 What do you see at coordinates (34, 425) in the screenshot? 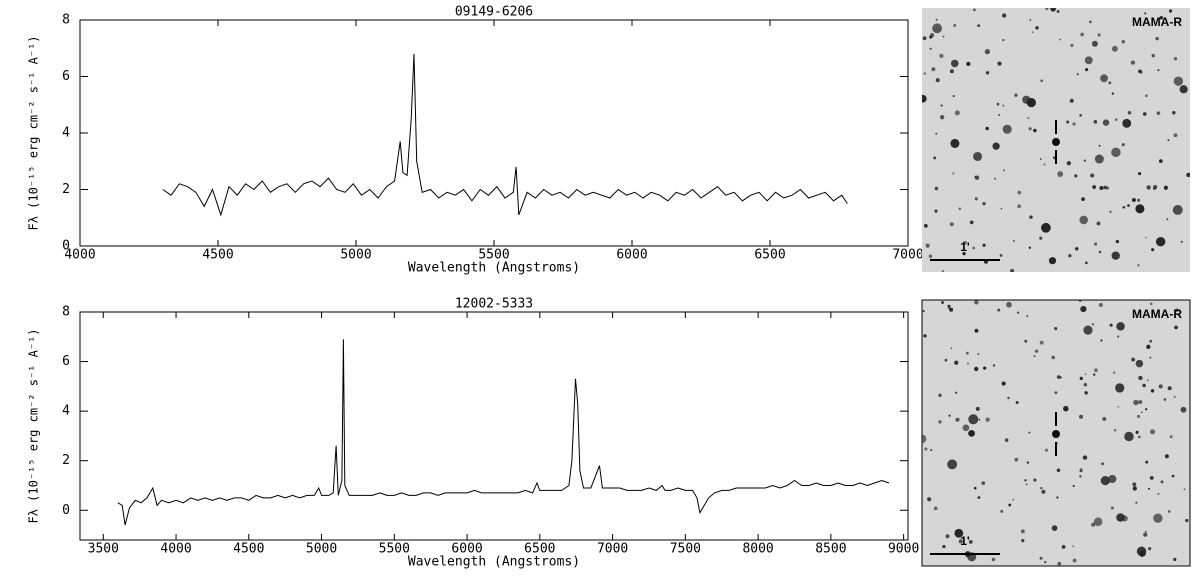
I see `y-axis-label: Fλ (10⁻¹⁵ erg cm⁻² s⁻¹ A⁻¹)` at bounding box center [34, 425].